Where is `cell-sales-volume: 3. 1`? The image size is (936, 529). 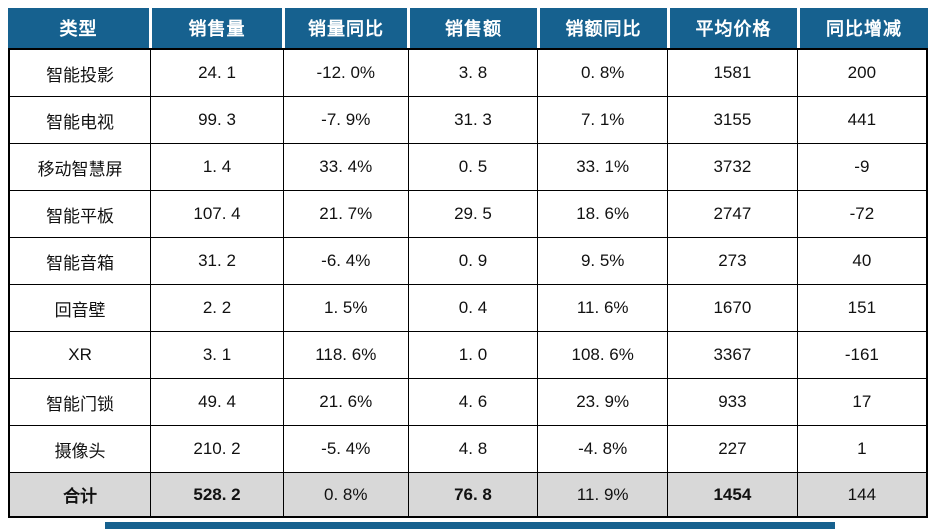 cell-sales-volume: 3. 1 is located at coordinates (217, 355).